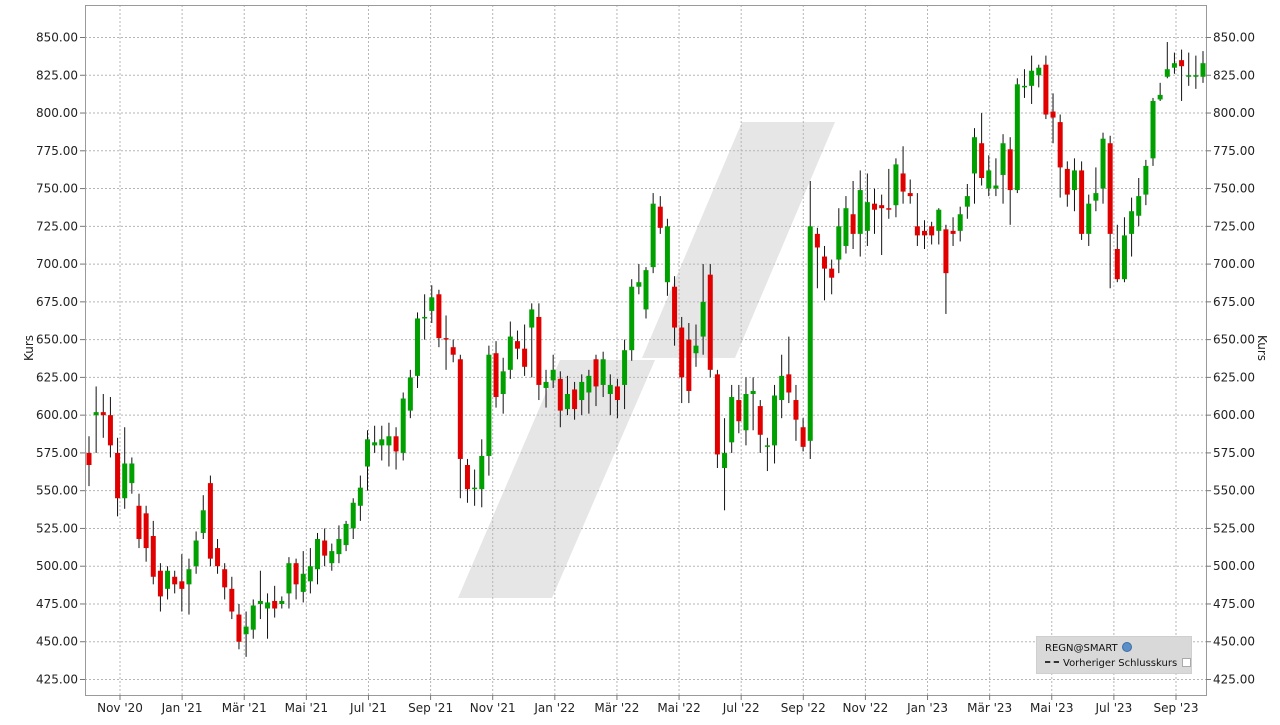  I want to click on y-tick-label-right: 450.00, so click(1234, 642).